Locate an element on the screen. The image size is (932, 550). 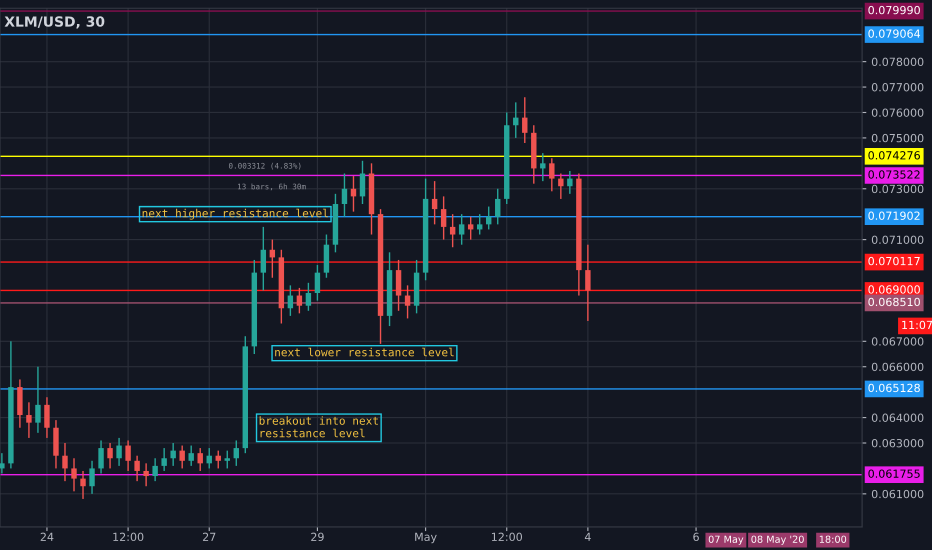
text: 08 May '20 is located at coordinates (777, 540).